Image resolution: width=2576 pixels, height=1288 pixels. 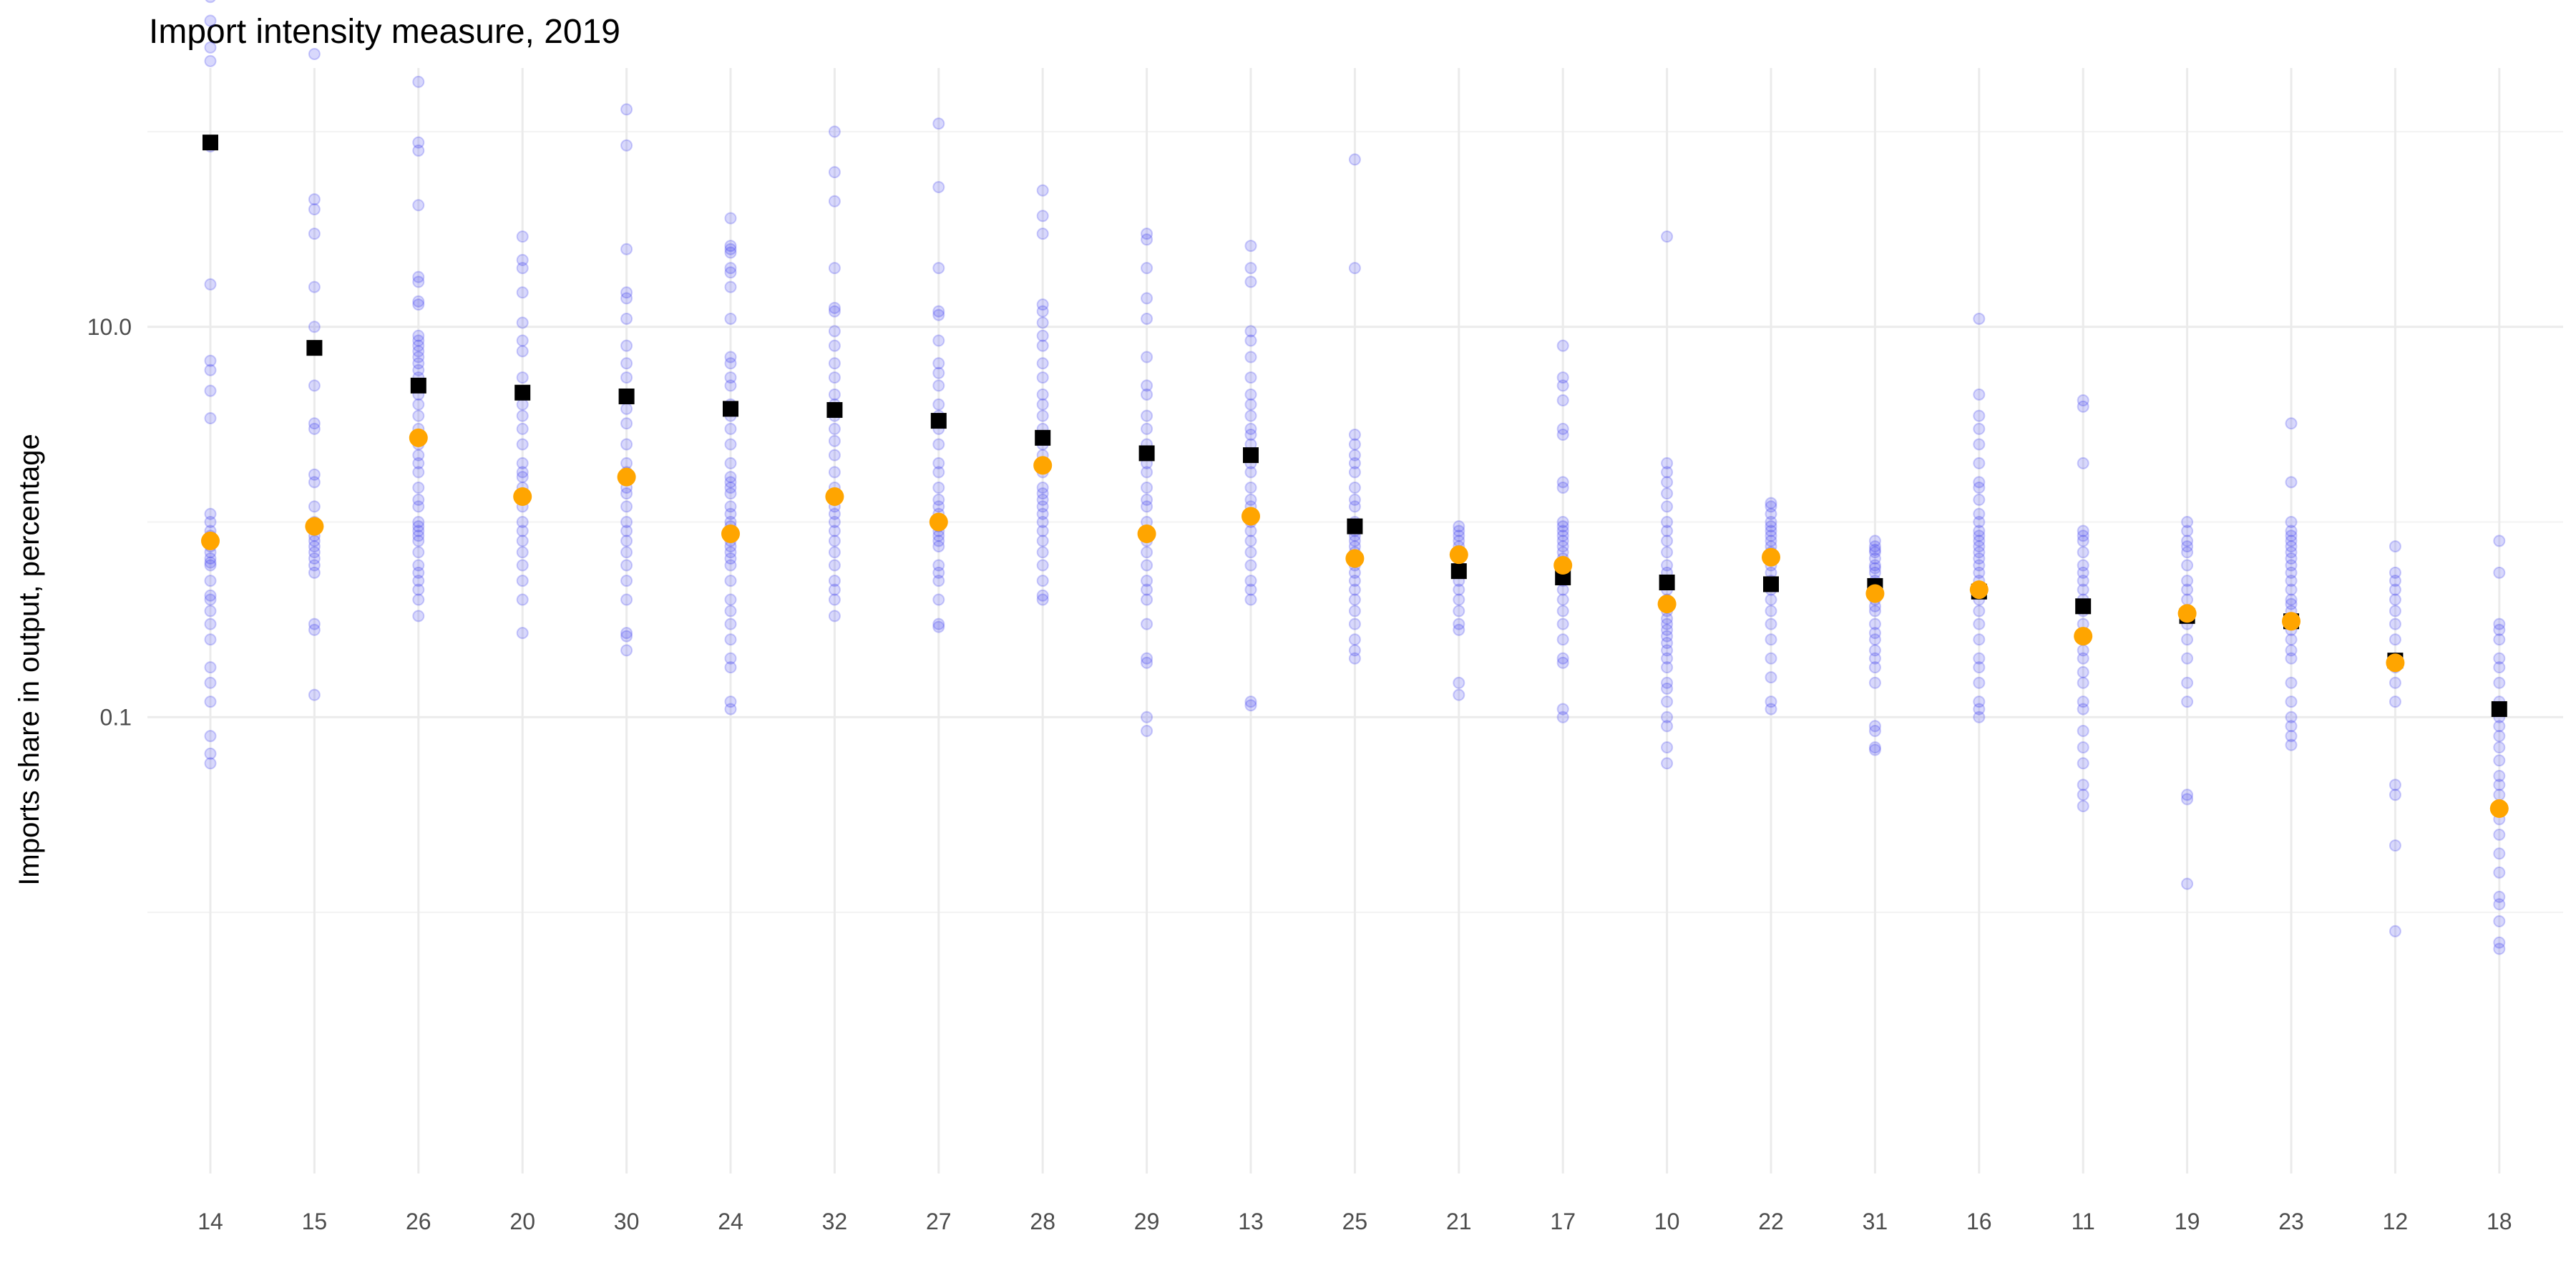 I want to click on x-tick-label: 16, so click(x=1979, y=1221).